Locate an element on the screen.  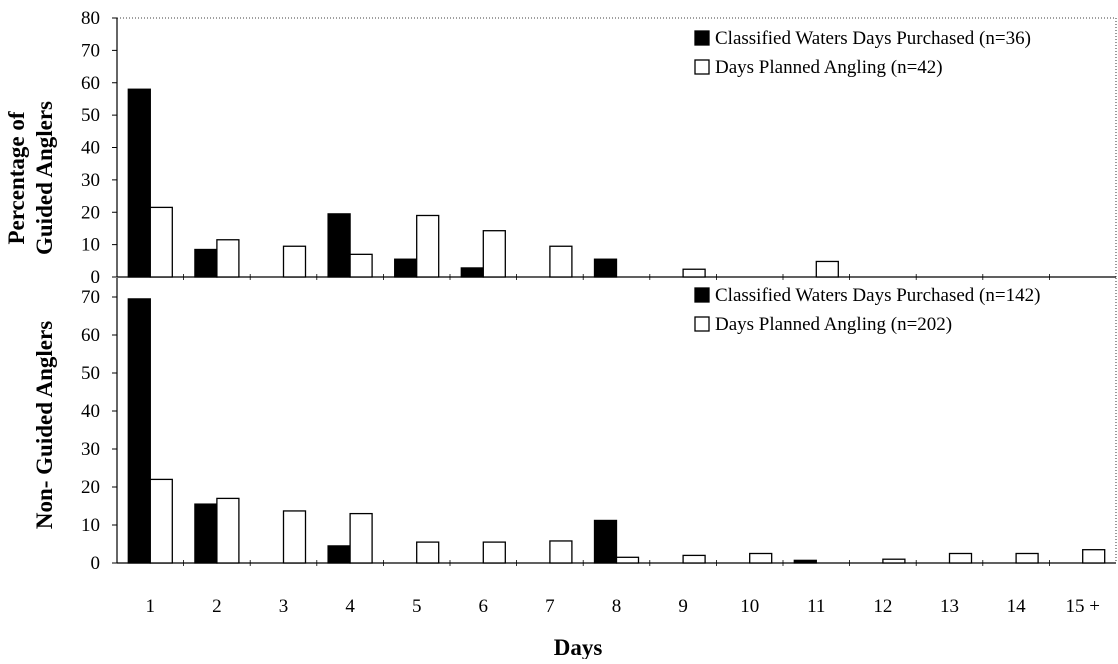
panel-0-legend-label-1: Days Planned Angling (n=42) is located at coordinates (829, 67).